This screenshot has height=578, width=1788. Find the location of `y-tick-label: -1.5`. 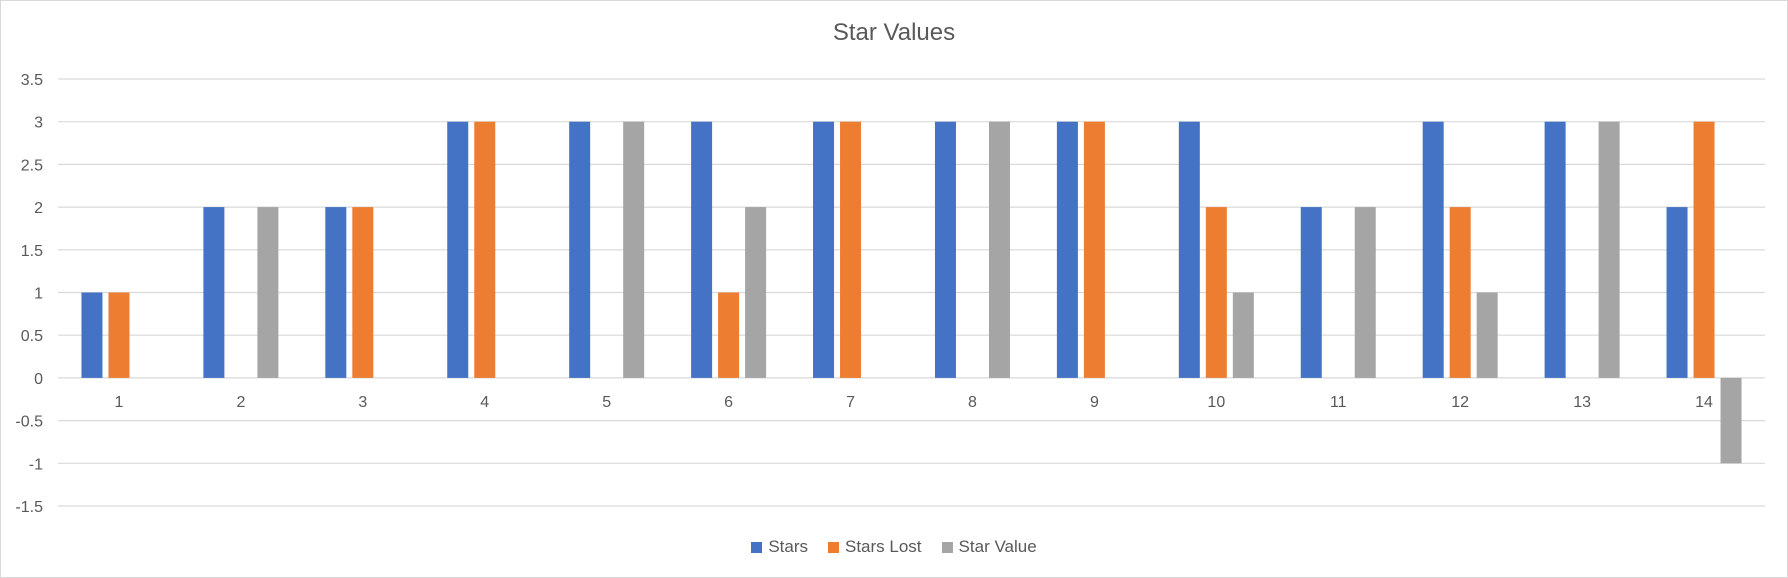

y-tick-label: -1.5 is located at coordinates (29, 507).